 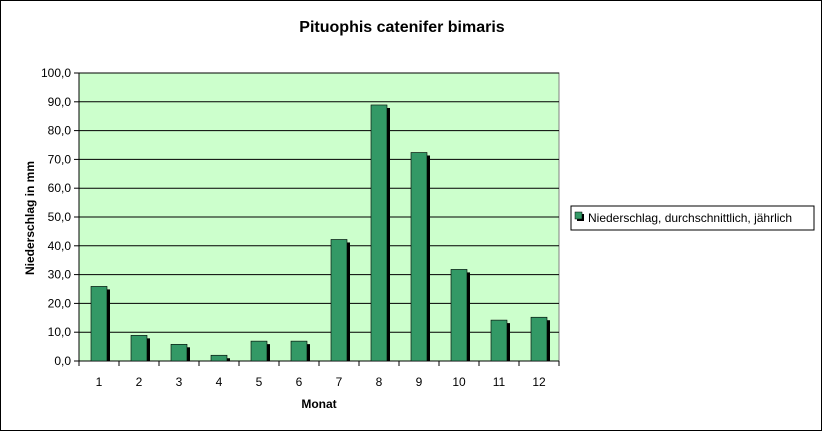 What do you see at coordinates (30, 218) in the screenshot?
I see `y-axis-title: Niederschlag in mm` at bounding box center [30, 218].